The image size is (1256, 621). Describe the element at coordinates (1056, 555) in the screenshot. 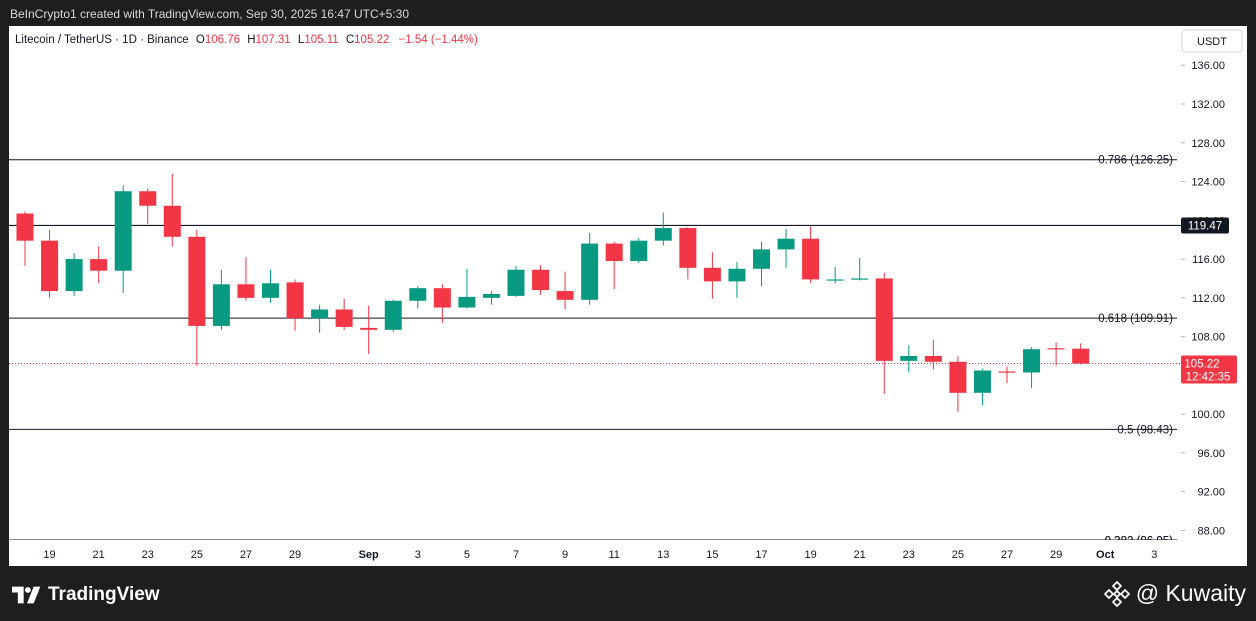

I see `x-tick-label: 29` at that location.